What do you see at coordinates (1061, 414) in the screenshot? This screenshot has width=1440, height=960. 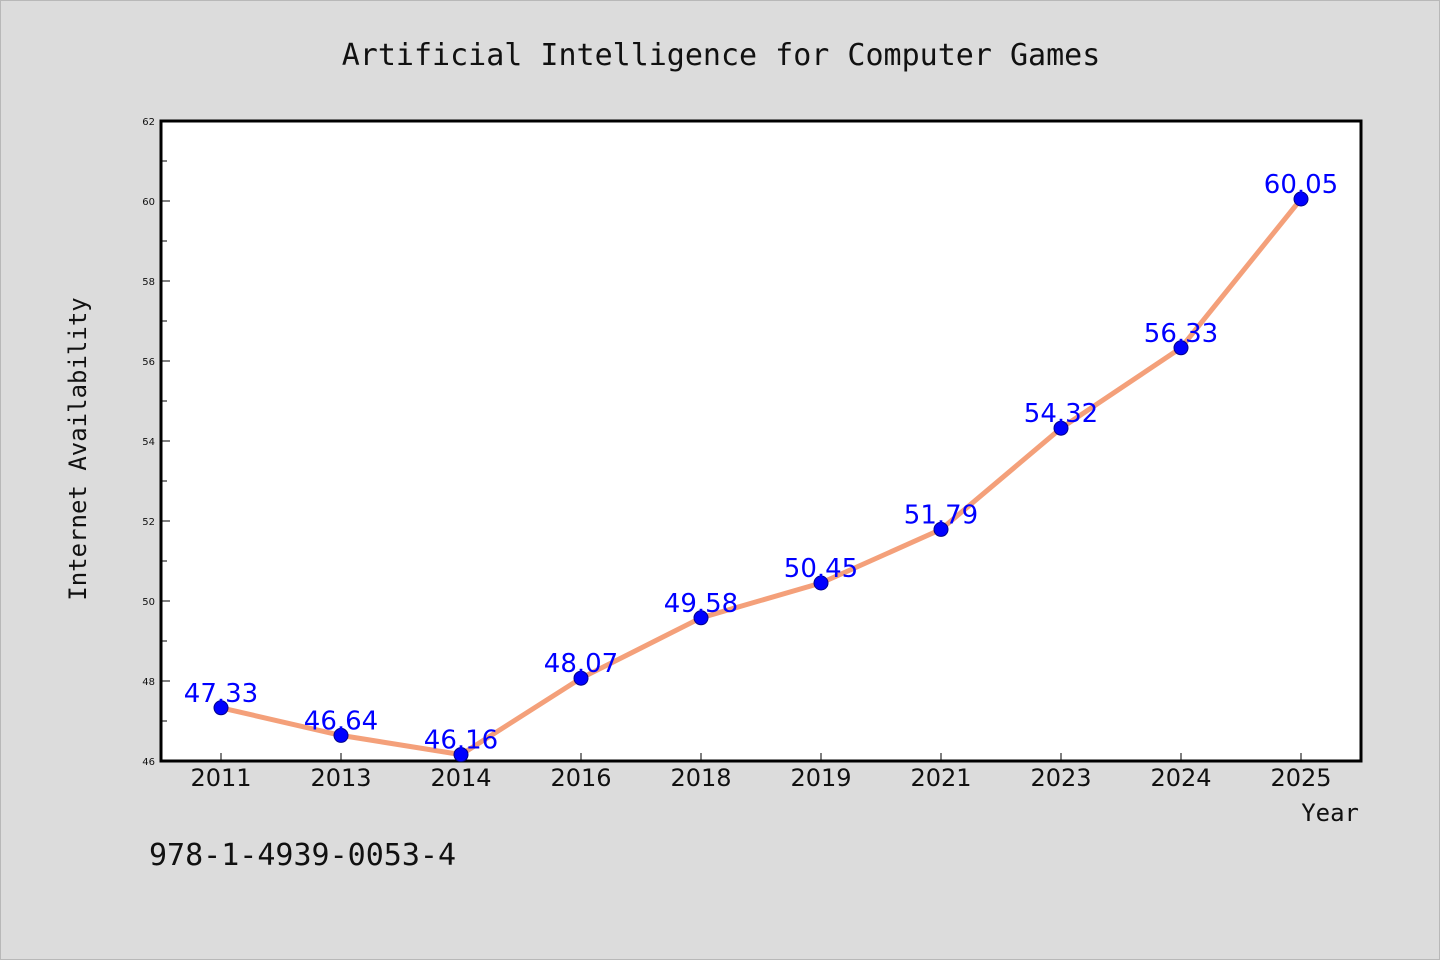 I see `data-label: 54.32` at bounding box center [1061, 414].